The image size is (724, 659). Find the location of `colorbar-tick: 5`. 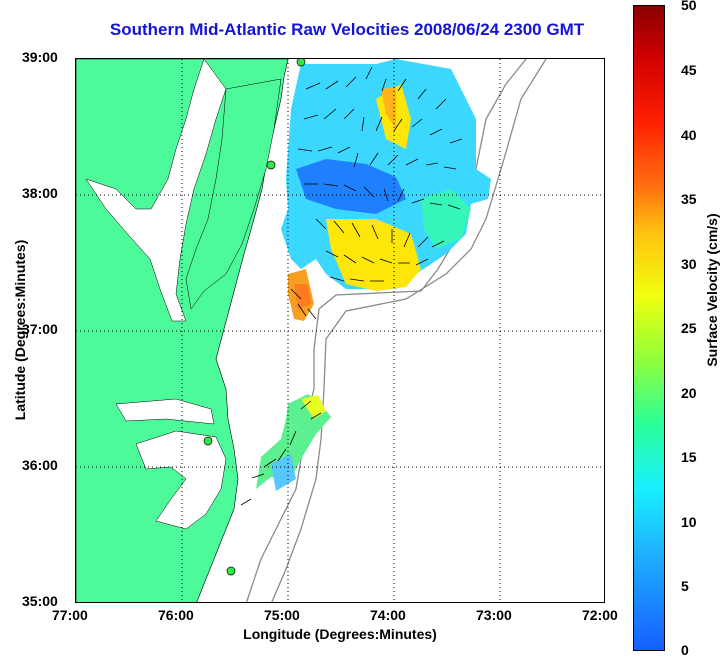

colorbar-tick: 5 is located at coordinates (685, 586).